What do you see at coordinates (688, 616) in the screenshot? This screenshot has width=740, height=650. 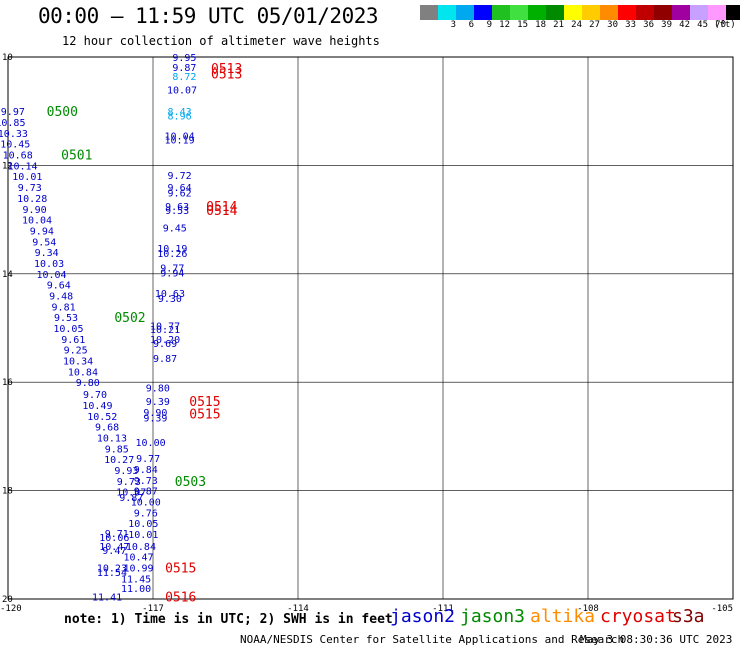 I see `satellite-name-s3a: s3a` at bounding box center [688, 616].